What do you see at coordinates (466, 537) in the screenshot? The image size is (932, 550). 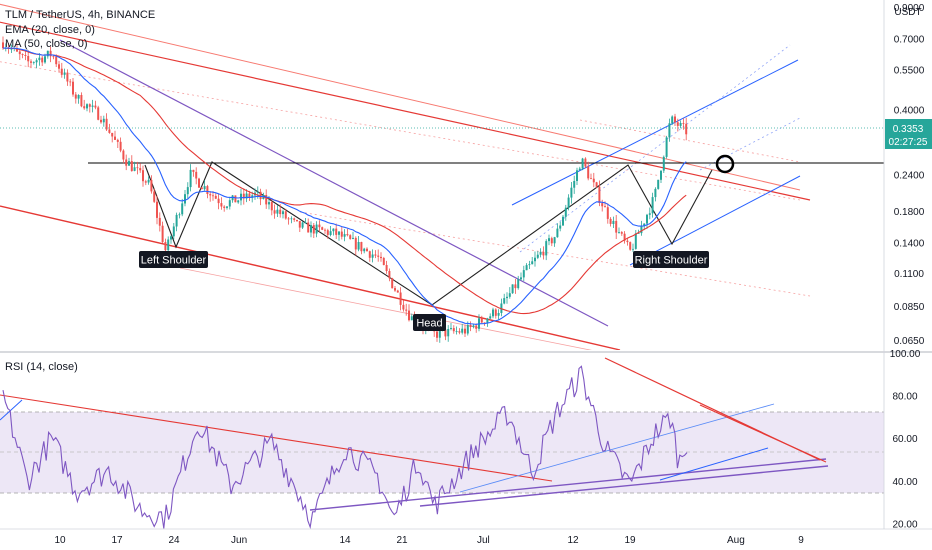 I see `time-axis: 10 17 24 Jun 14 21 Jul 12 19 Aug 9` at bounding box center [466, 537].